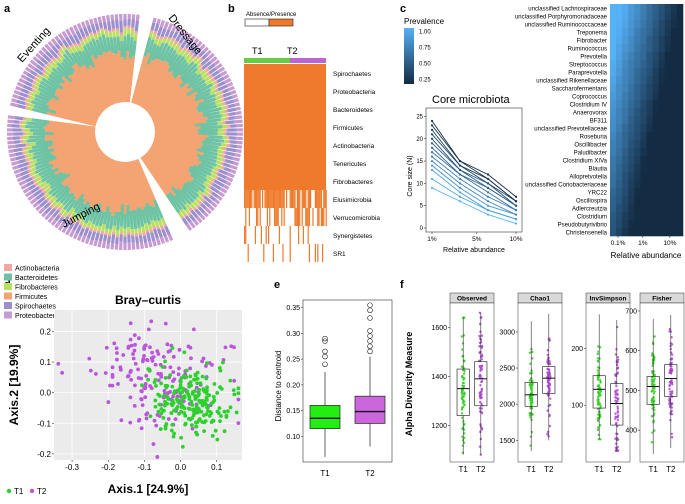 The height and width of the screenshot is (504, 685). What do you see at coordinates (474, 174) in the screenshot?
I see `core-line-0.60` at bounding box center [474, 174].